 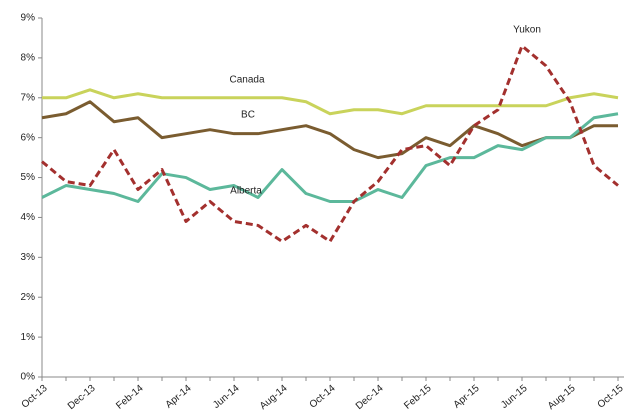 What do you see at coordinates (527, 30) in the screenshot?
I see `series-label: Yukon` at bounding box center [527, 30].